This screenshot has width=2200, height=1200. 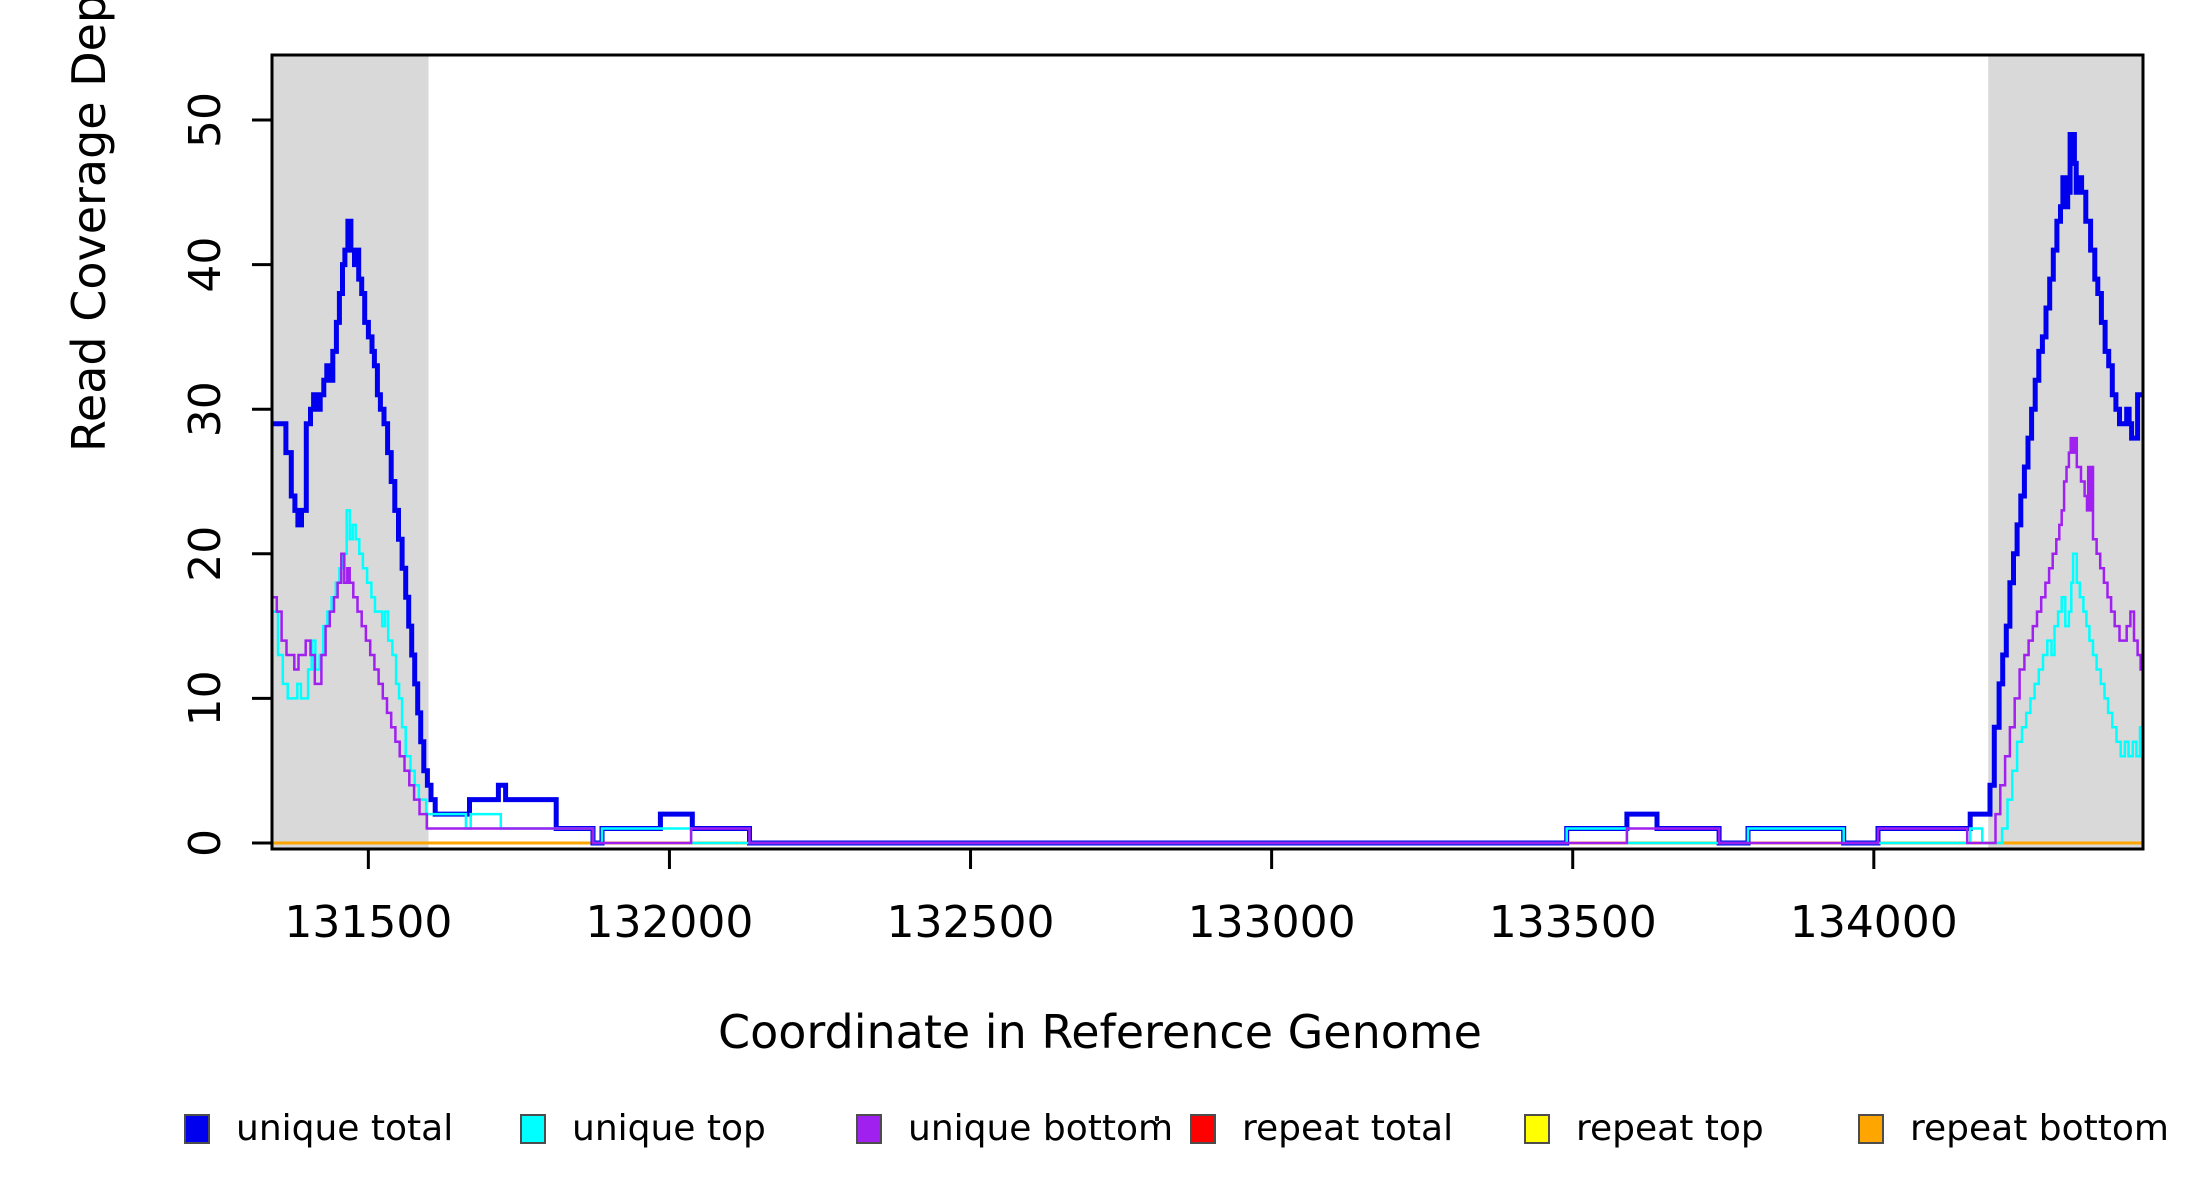 I want to click on legend-entry-repeat-bottom: repeat bottom, so click(x=2013, y=1128).